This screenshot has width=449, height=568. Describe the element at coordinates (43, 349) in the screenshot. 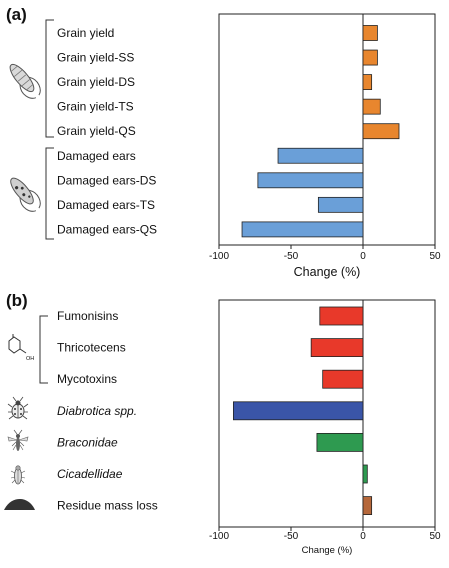

I see `bracket-mycotoxins` at that location.